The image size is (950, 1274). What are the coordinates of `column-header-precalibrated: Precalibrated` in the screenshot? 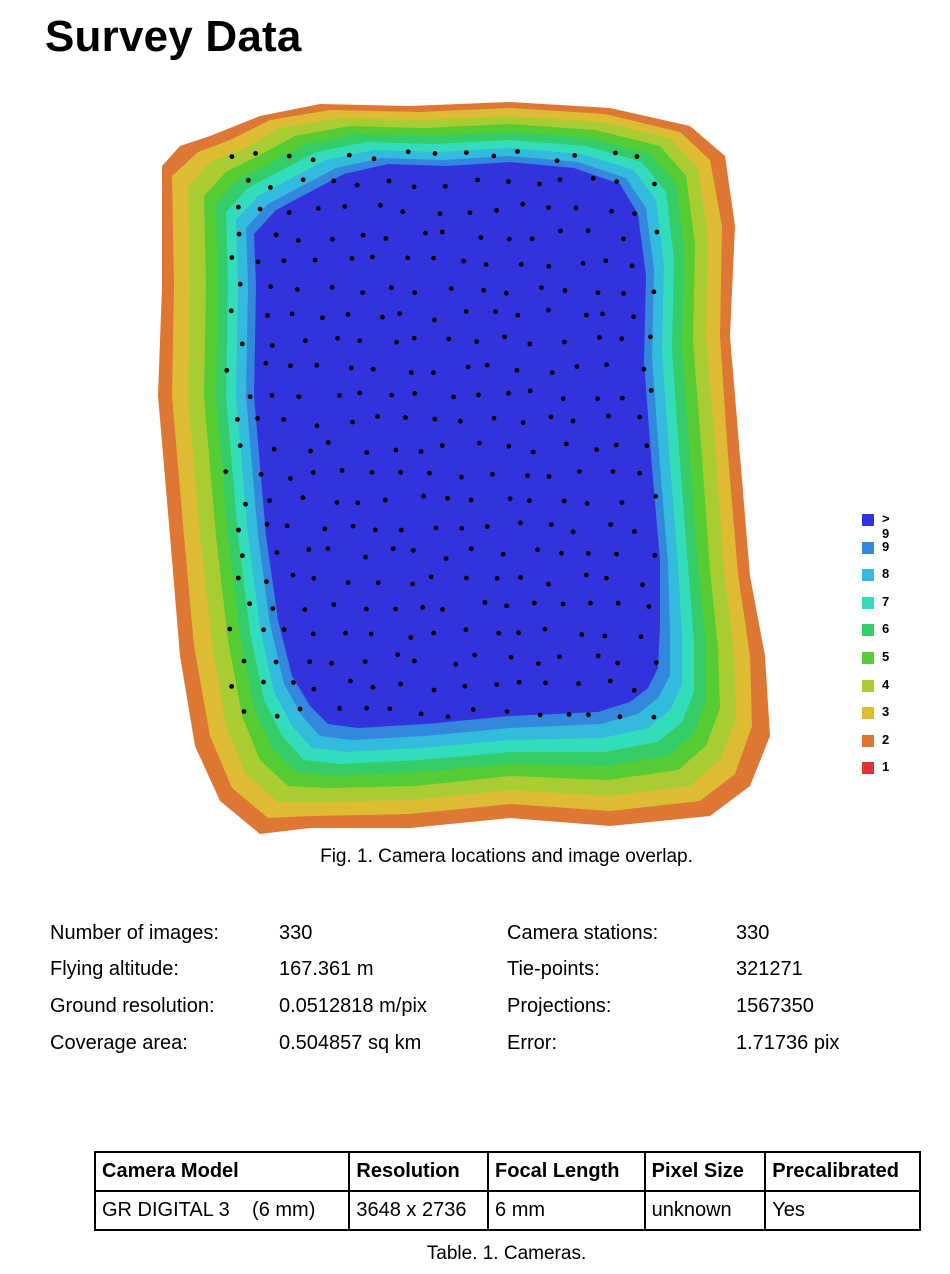 It's located at (842, 1171).